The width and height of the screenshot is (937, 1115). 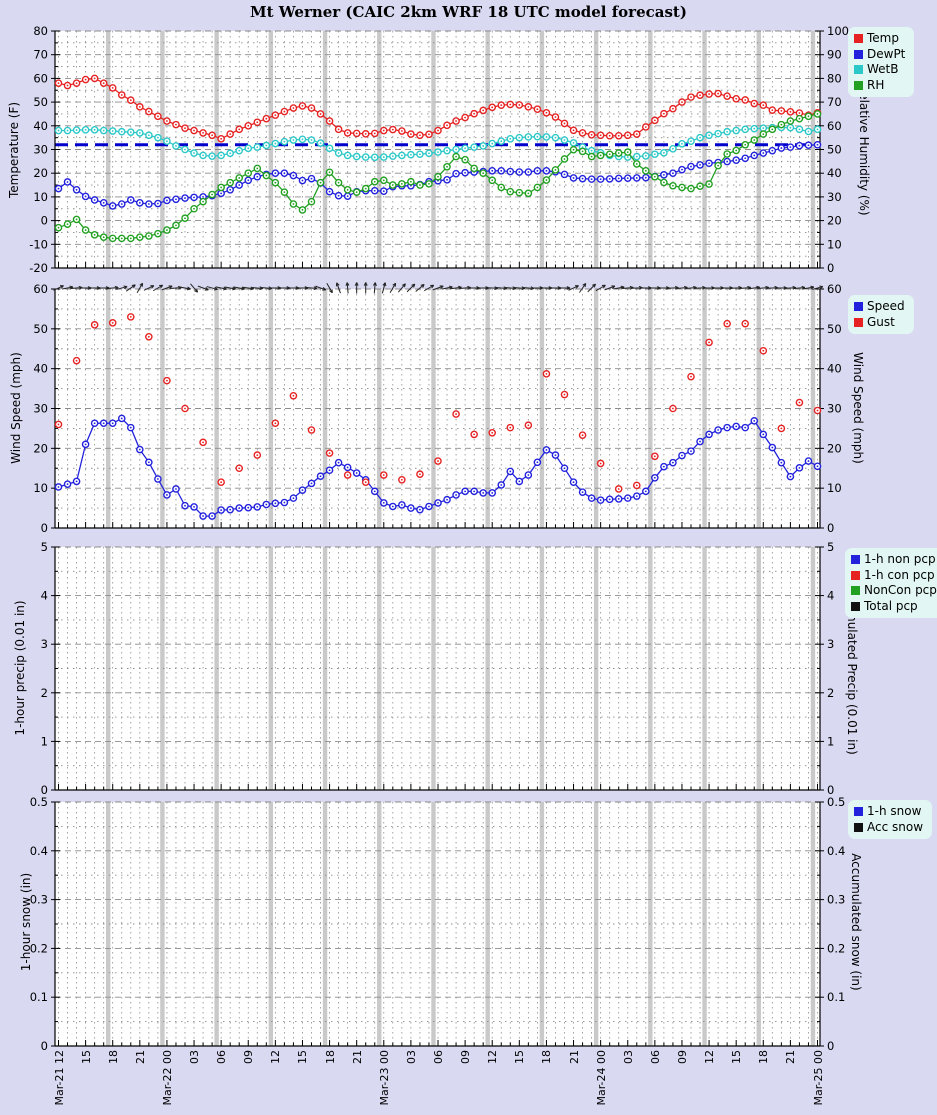 I want to click on legend-item: Acc snow, so click(x=888, y=828).